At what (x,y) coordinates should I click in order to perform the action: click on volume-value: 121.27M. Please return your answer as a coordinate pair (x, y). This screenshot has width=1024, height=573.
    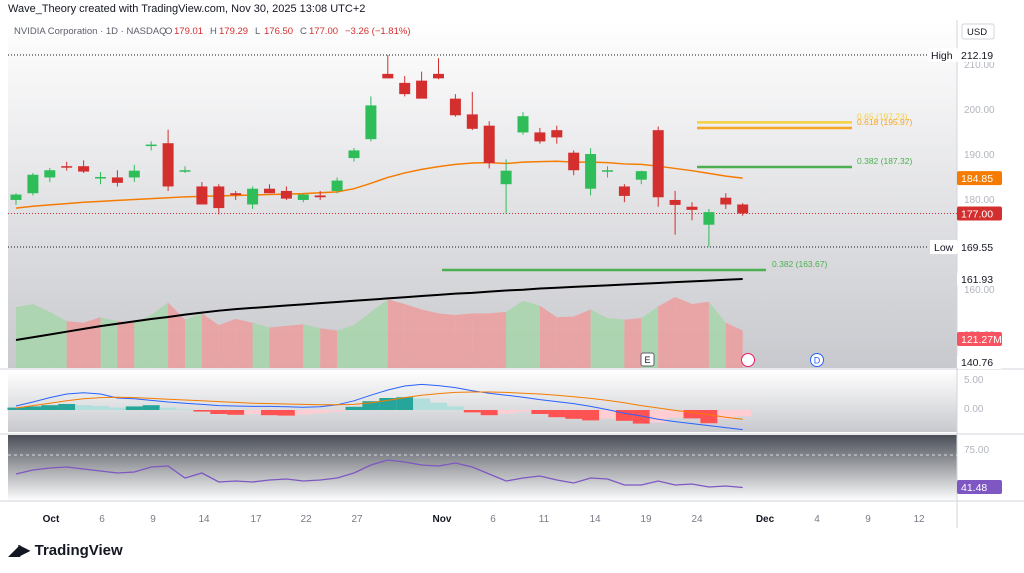
    Looking at the image, I should click on (981, 340).